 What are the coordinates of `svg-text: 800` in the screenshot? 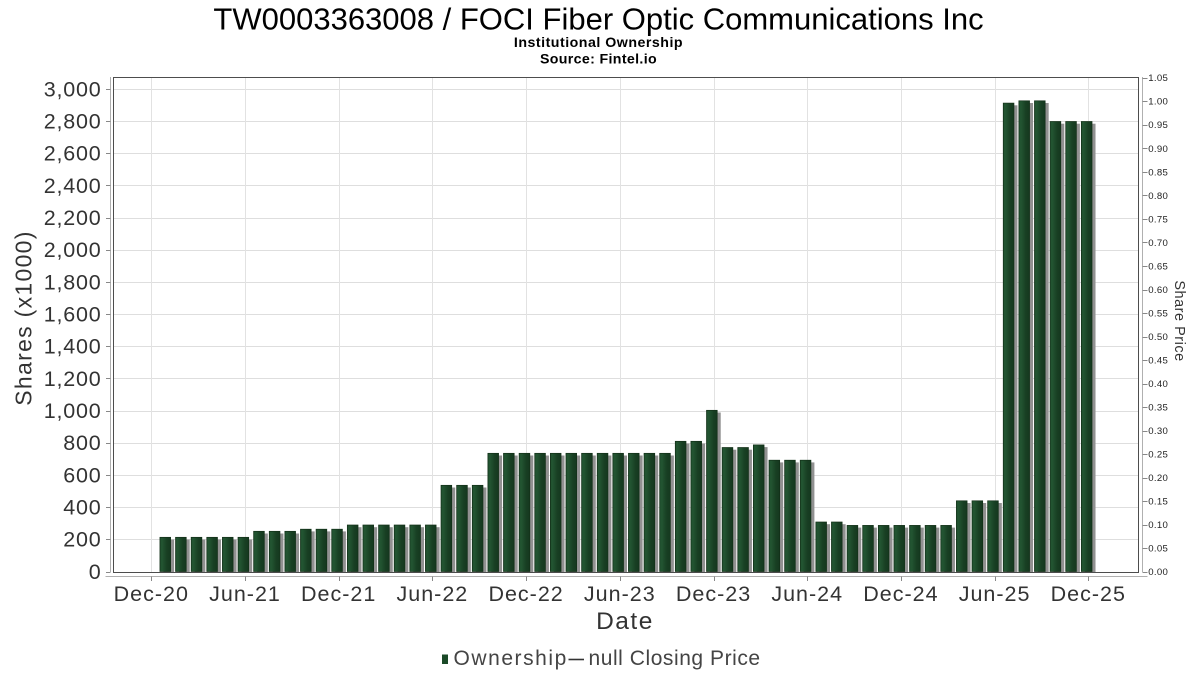 It's located at (82, 443).